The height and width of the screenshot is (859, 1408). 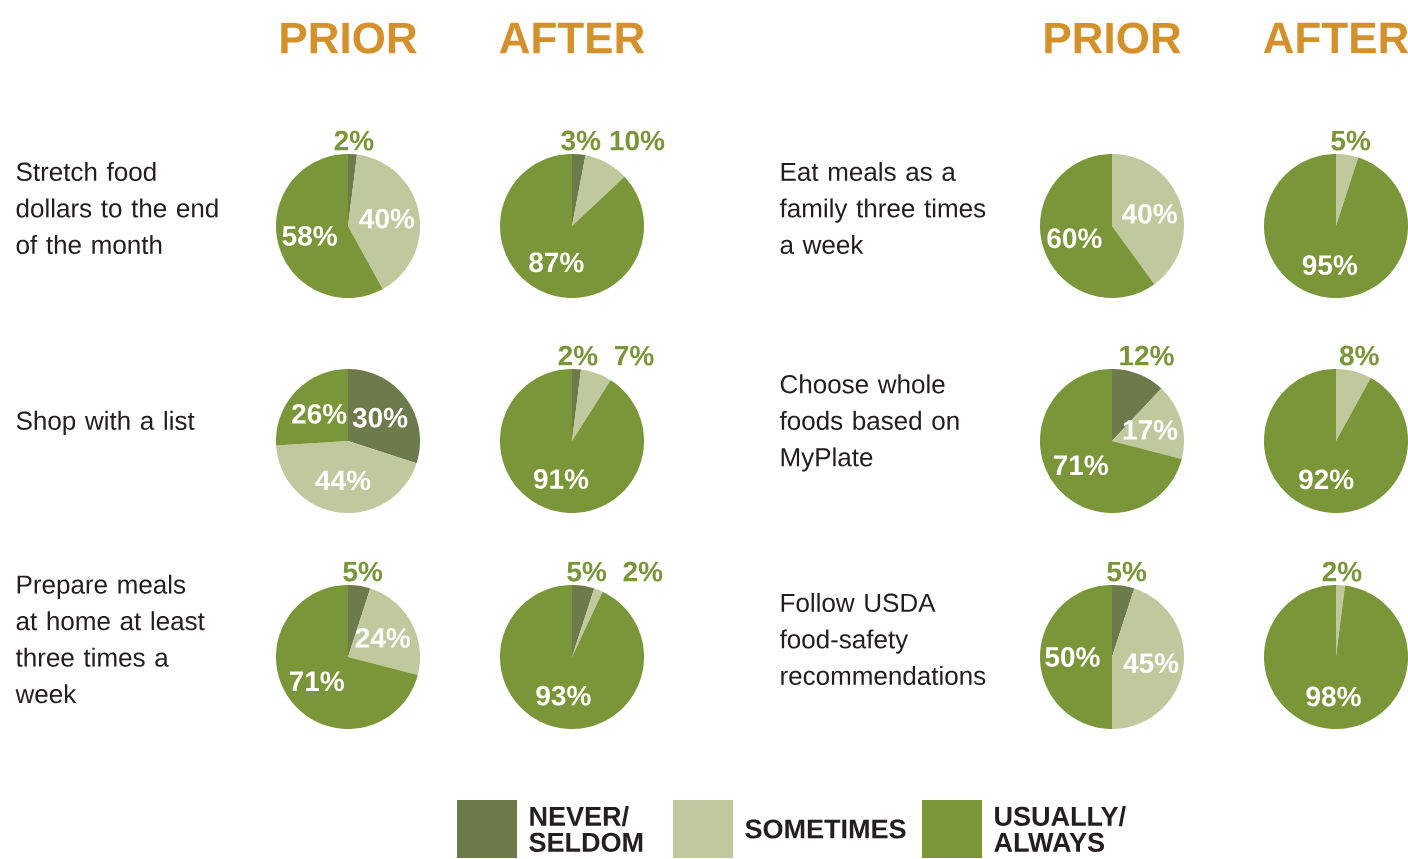 I want to click on data-label: 45%, so click(x=1151, y=663).